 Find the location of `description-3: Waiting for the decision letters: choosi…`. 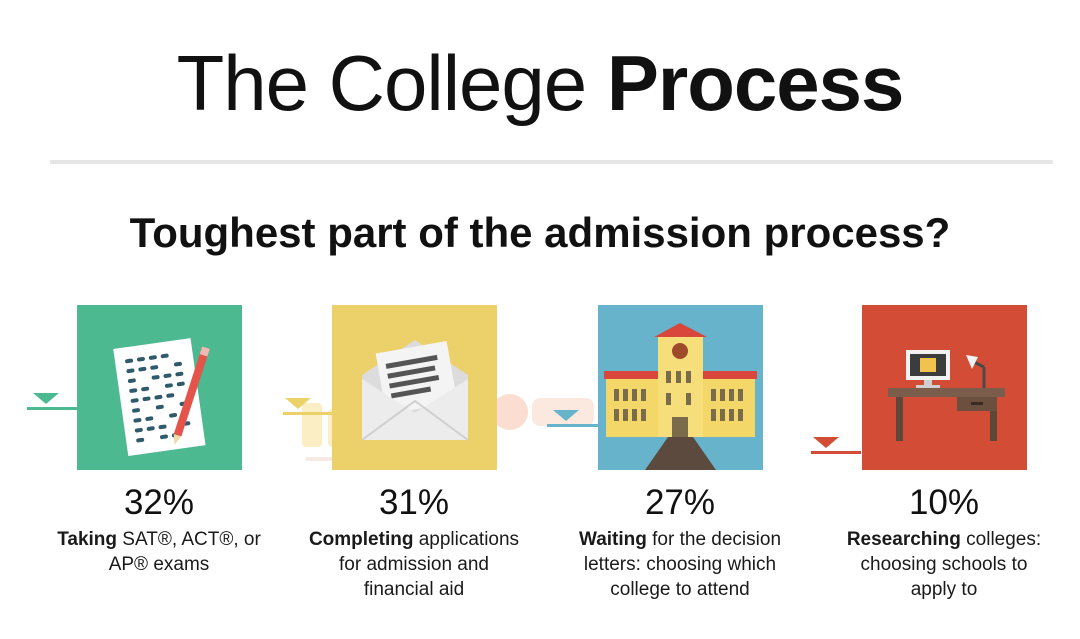

description-3: Waiting for the decision letters: choosi… is located at coordinates (680, 564).